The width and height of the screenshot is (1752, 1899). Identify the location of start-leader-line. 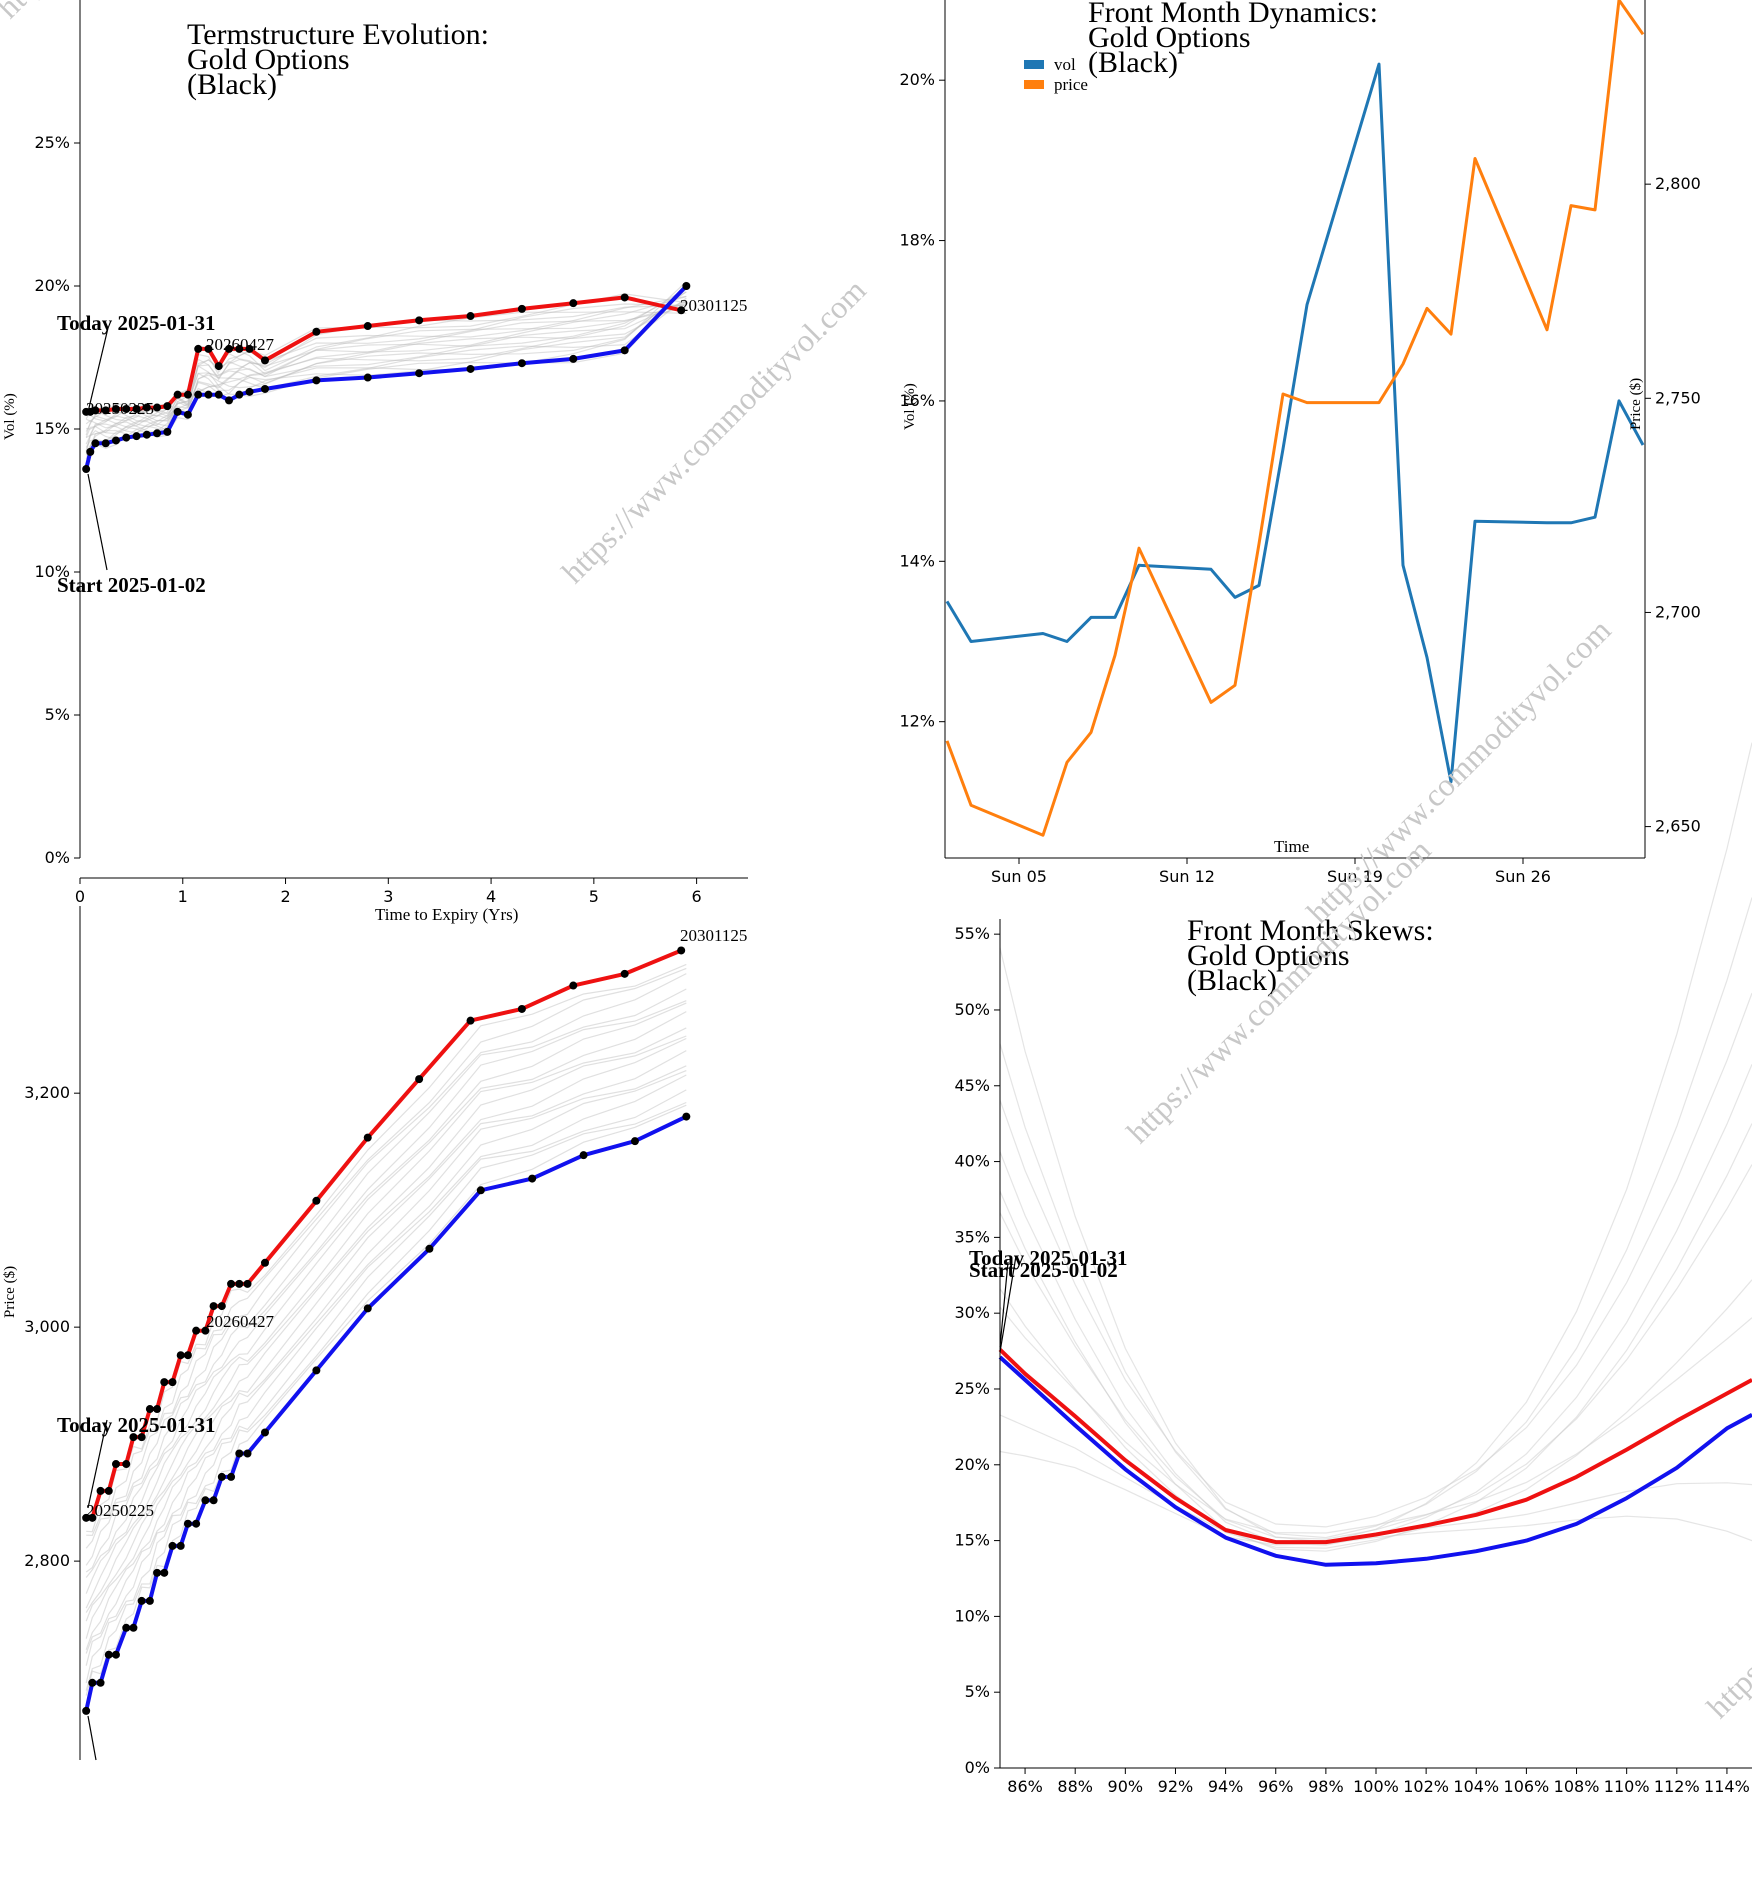
(92, 1738).